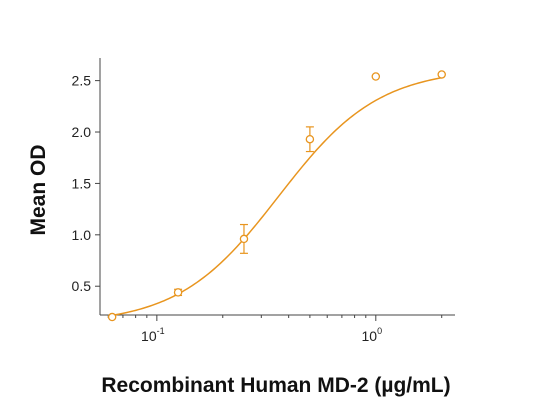 The image size is (539, 408). I want to click on x-axis-title: Recombinant Human MD-2 (µg/mL), so click(275, 385).